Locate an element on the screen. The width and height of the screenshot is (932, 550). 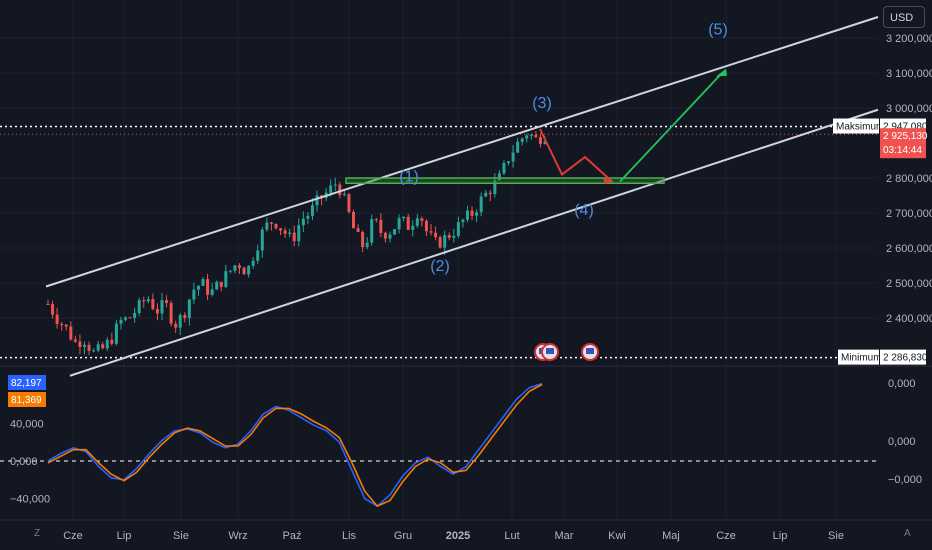
price-tick-7: 2 400,000 is located at coordinates (909, 319).